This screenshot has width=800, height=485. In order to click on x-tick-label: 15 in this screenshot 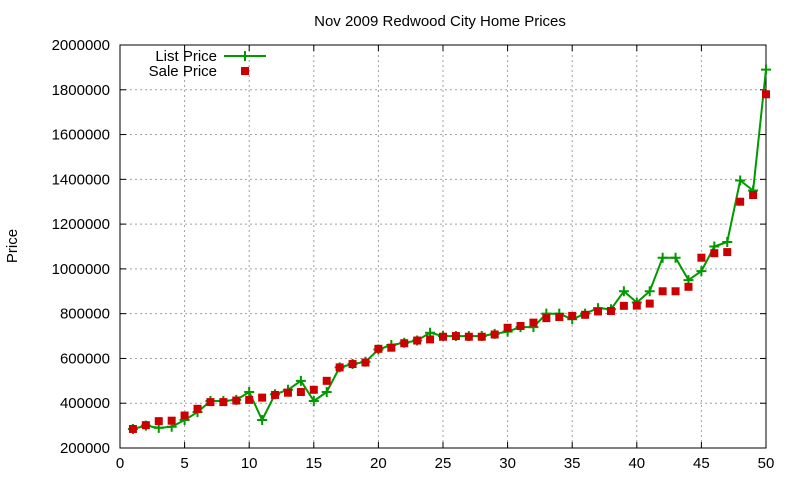, I will do `click(313, 463)`.